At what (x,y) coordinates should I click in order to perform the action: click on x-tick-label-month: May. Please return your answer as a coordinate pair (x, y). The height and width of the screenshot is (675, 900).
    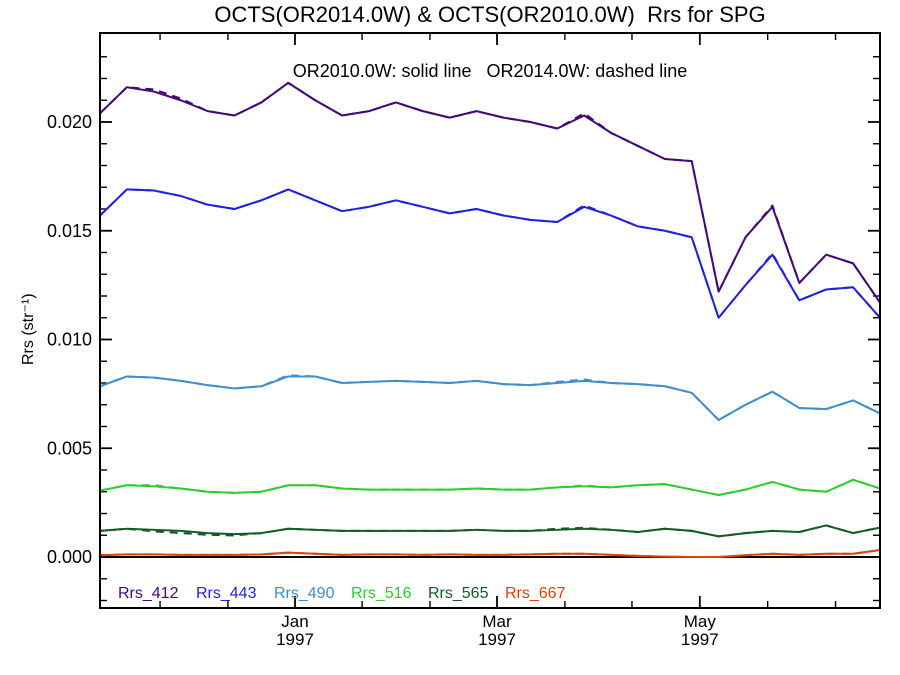
    Looking at the image, I should click on (700, 621).